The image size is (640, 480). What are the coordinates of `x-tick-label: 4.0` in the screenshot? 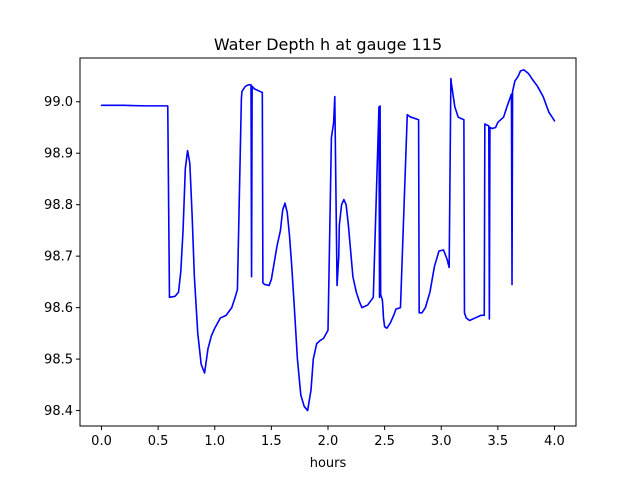 It's located at (554, 441).